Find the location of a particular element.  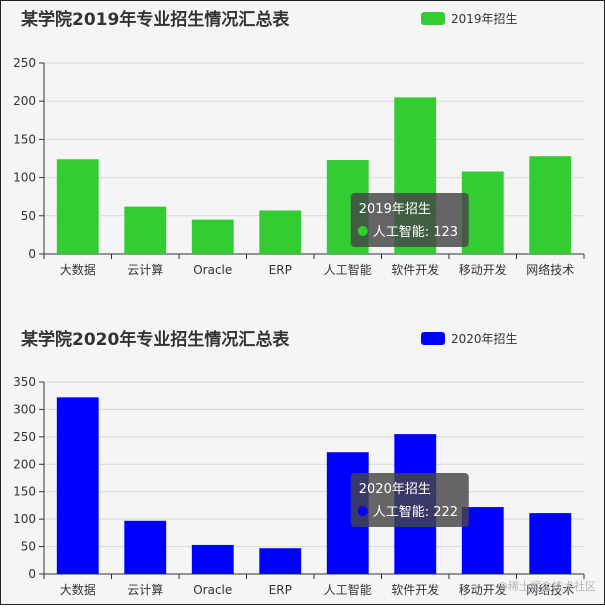

legend-label: 2020年招生 is located at coordinates (484, 339).